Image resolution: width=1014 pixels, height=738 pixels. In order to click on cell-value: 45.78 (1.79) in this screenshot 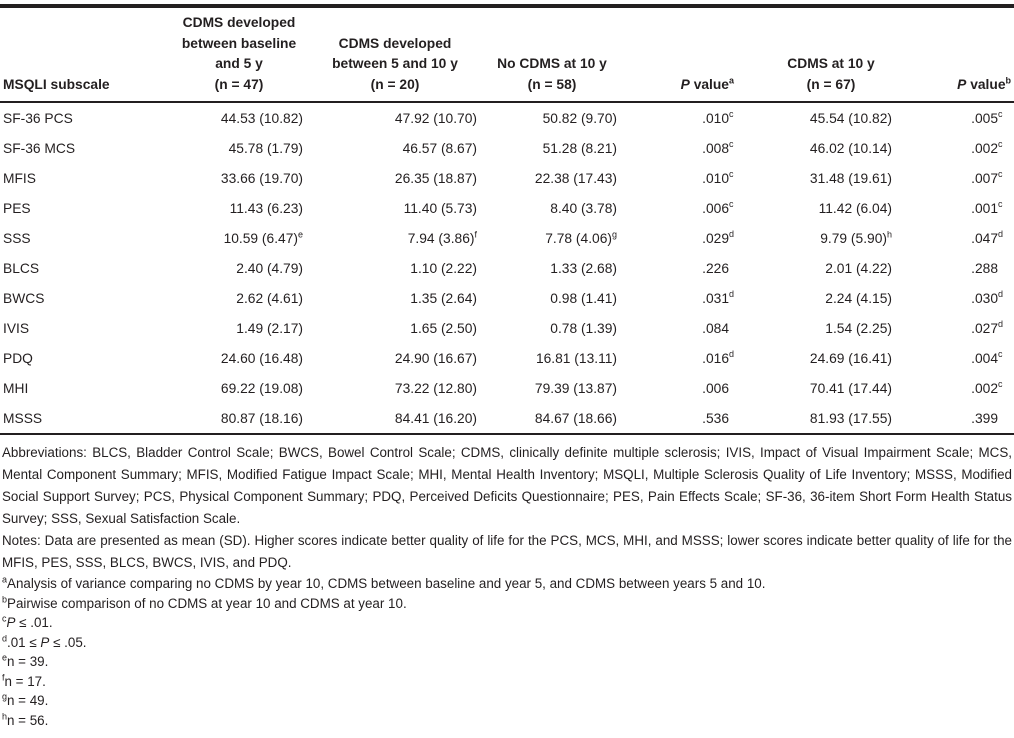, I will do `click(265, 148)`.